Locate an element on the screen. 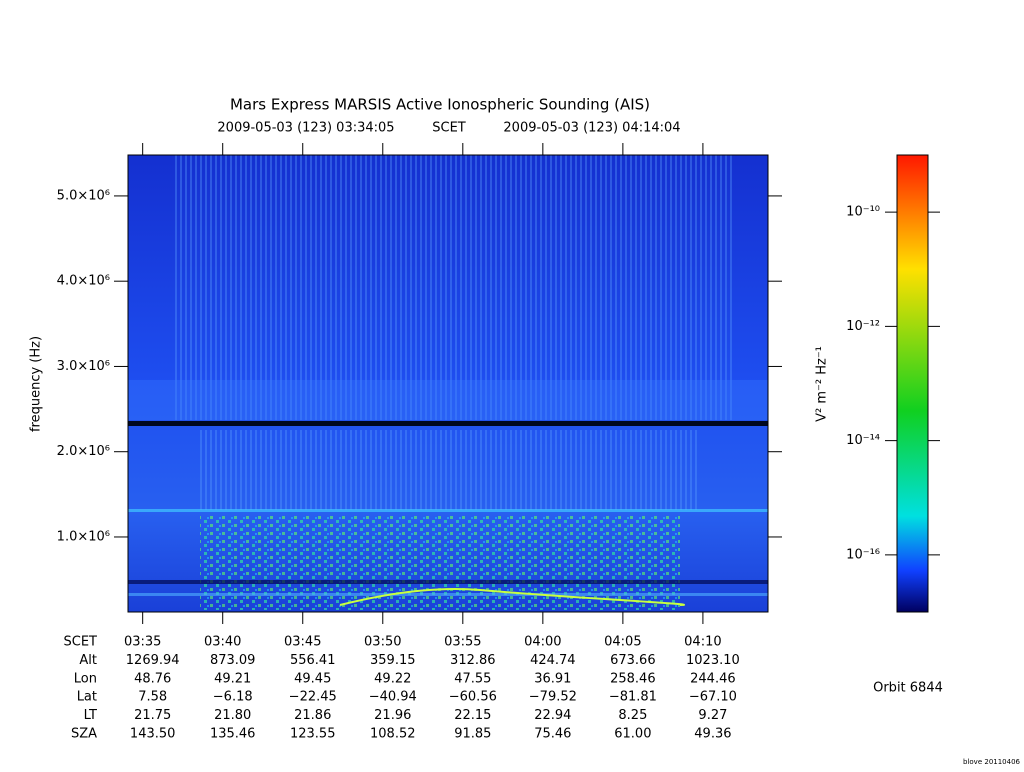  x-tick-label: 03:45 is located at coordinates (302, 642).